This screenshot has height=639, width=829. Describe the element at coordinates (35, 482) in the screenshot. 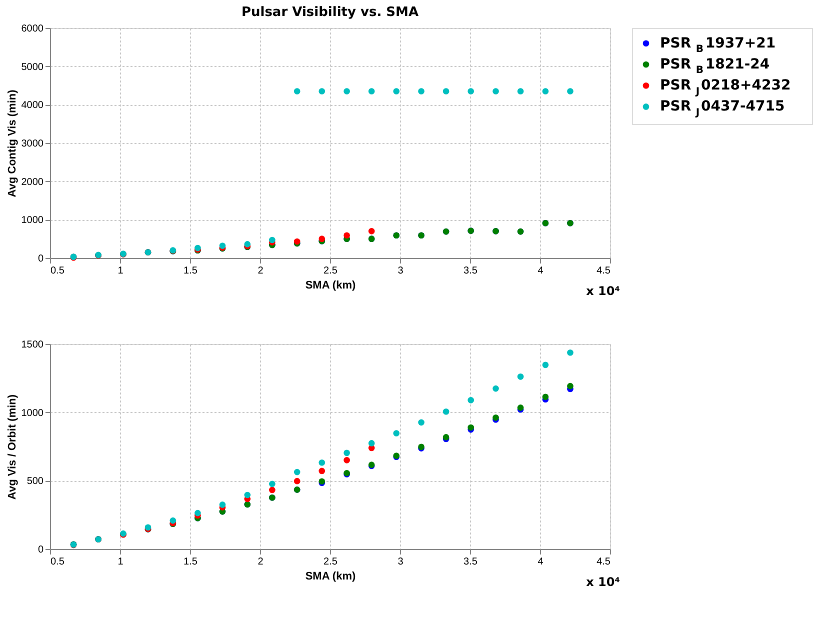

I see `y-tick-label: 500` at that location.